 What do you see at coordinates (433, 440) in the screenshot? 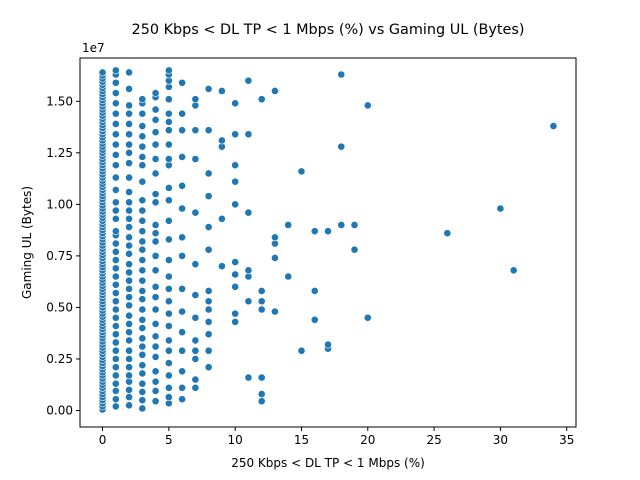
I see `x-tick-label: 25` at bounding box center [433, 440].